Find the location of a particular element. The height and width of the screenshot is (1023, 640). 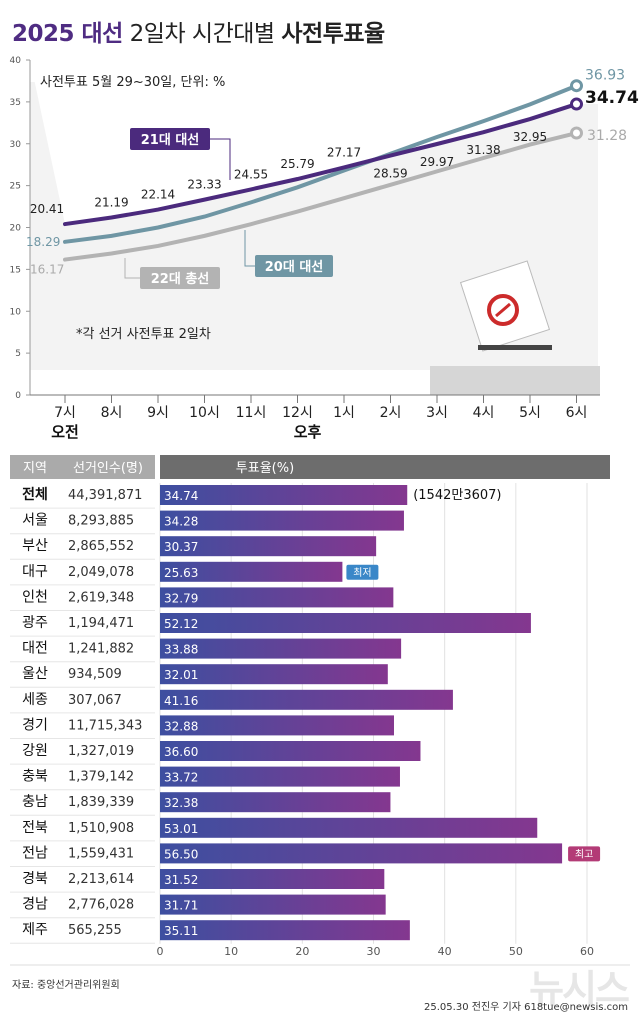

electors-value: 2,213,614 is located at coordinates (101, 879).